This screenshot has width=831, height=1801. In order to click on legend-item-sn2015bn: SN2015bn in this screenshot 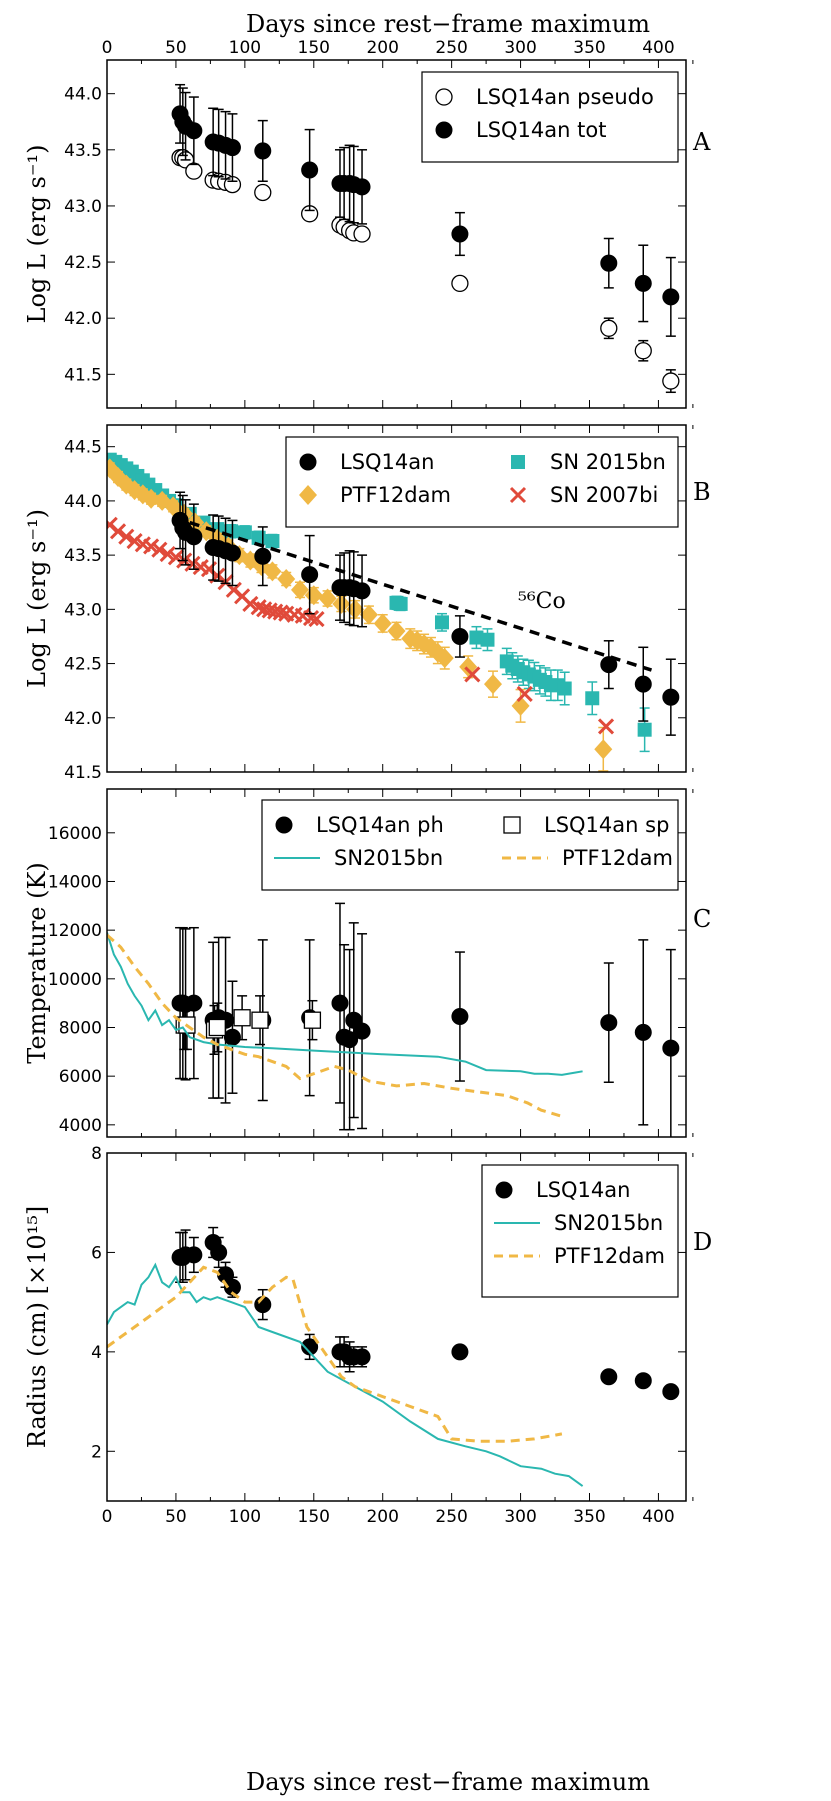, I will do `click(578, 1223)`.